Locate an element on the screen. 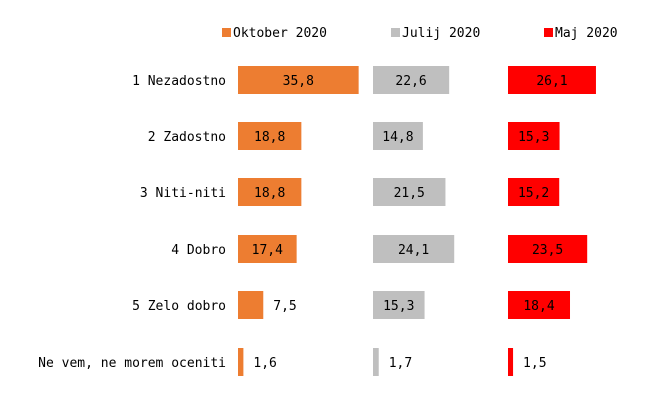  data-label: 15,2 is located at coordinates (533, 193).